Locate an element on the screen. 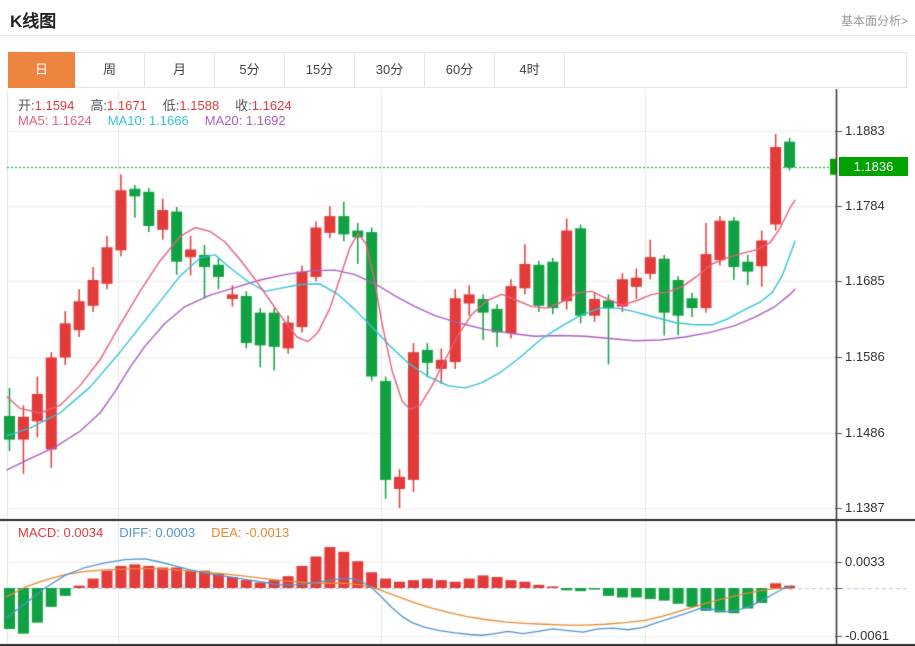  legend-item: DIFF: 0.0003 is located at coordinates (157, 532).